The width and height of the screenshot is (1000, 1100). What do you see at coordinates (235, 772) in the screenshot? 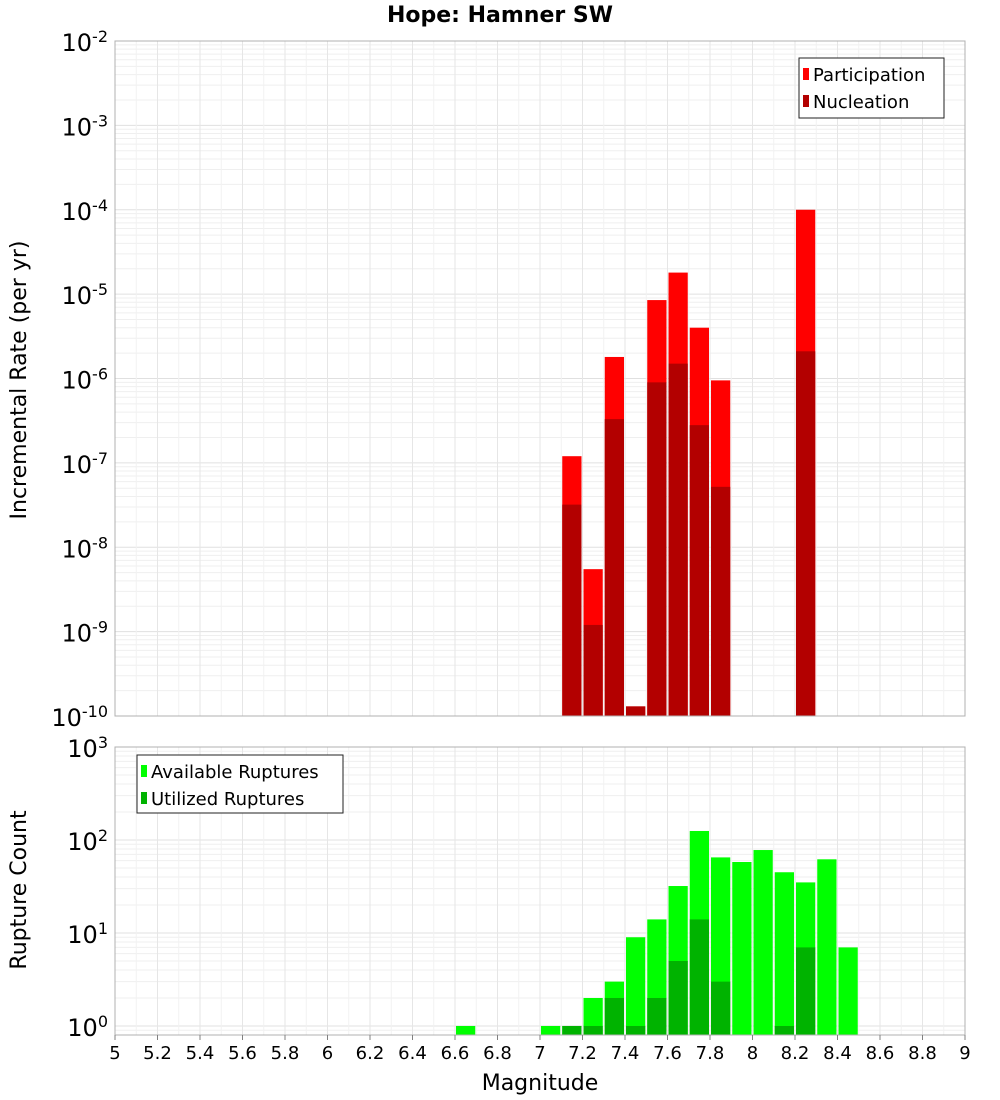
I see `legend-label: Available Ruptures` at bounding box center [235, 772].